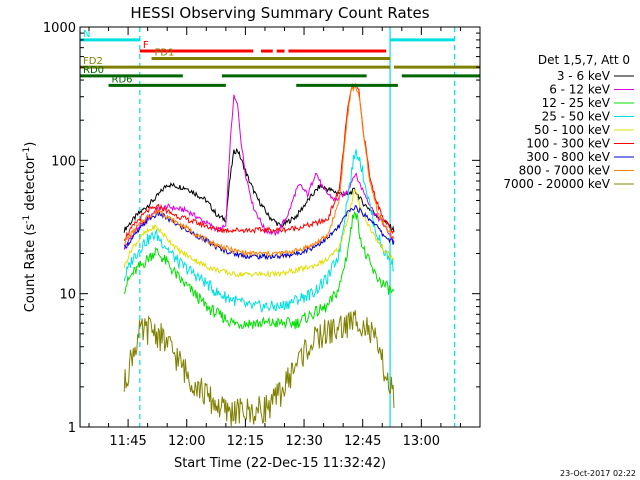 Image resolution: width=640 pixels, height=480 pixels. Describe the element at coordinates (421, 441) in the screenshot. I see `x-tick-label: 13:00` at that location.